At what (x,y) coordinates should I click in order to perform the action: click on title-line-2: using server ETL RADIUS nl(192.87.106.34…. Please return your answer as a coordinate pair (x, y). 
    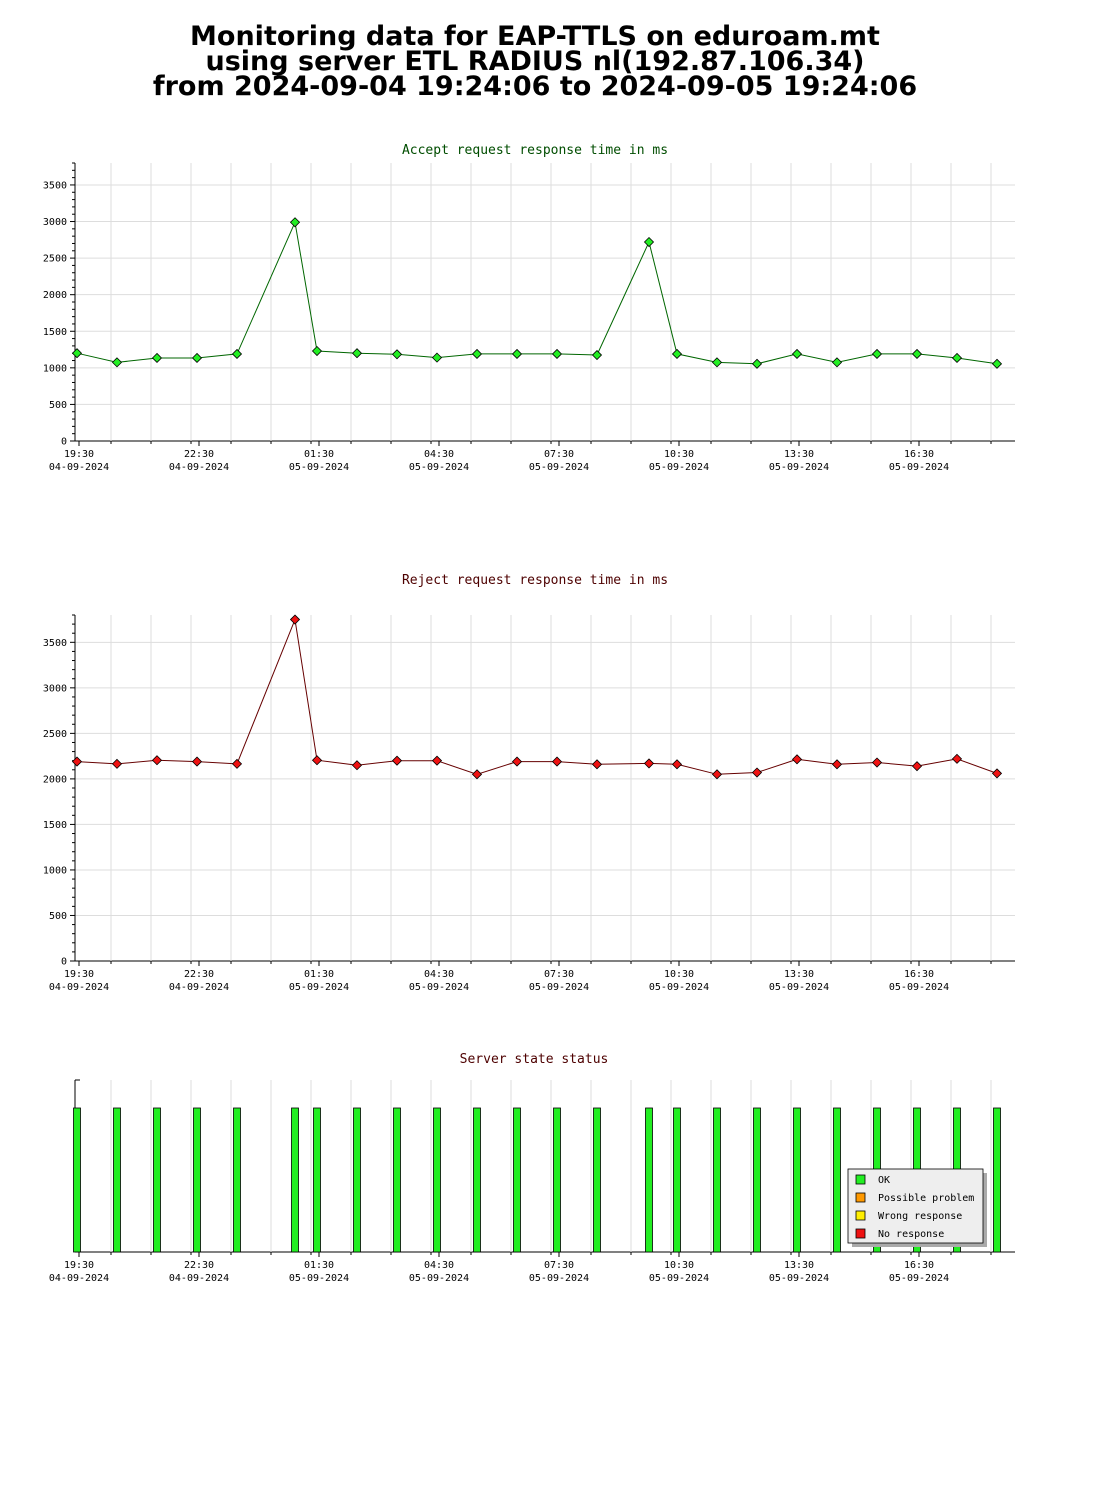
    Looking at the image, I should click on (535, 61).